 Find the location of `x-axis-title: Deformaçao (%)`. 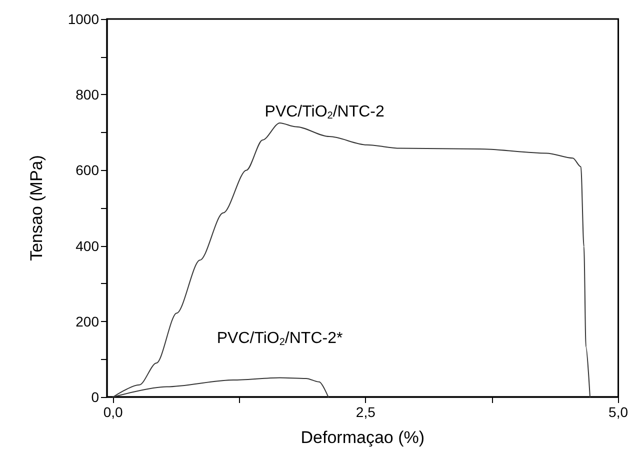

x-axis-title: Deformaçao (%) is located at coordinates (362, 437).